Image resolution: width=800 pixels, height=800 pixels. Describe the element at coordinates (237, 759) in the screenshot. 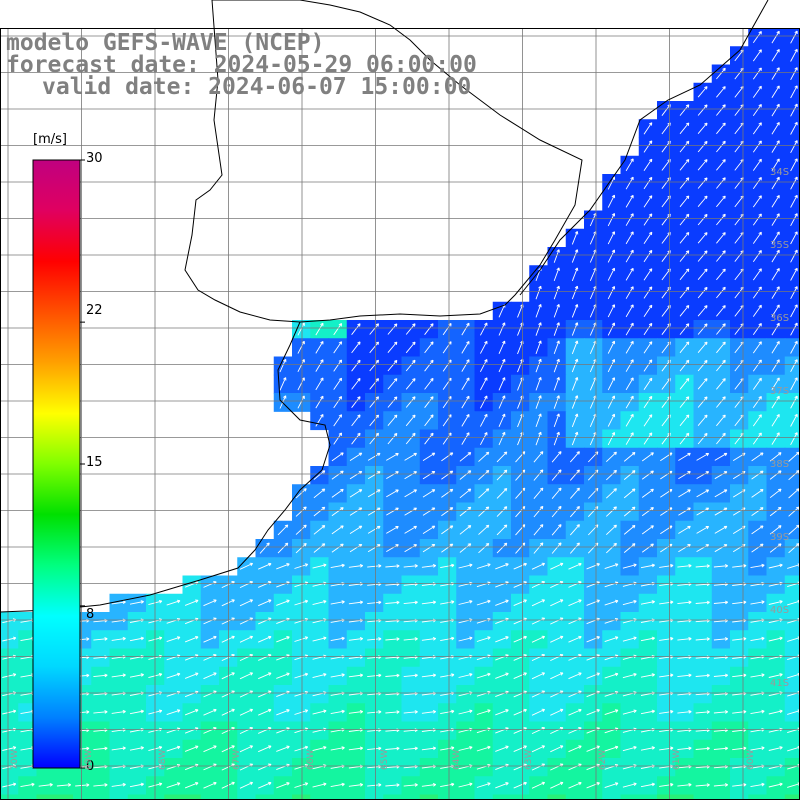

I see `lon-label-67w: 67W` at that location.